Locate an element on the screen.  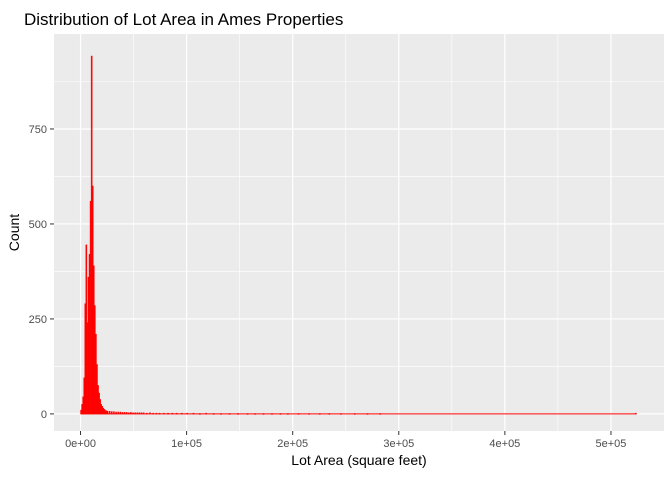
y-axis-title: Count is located at coordinates (14, 232).